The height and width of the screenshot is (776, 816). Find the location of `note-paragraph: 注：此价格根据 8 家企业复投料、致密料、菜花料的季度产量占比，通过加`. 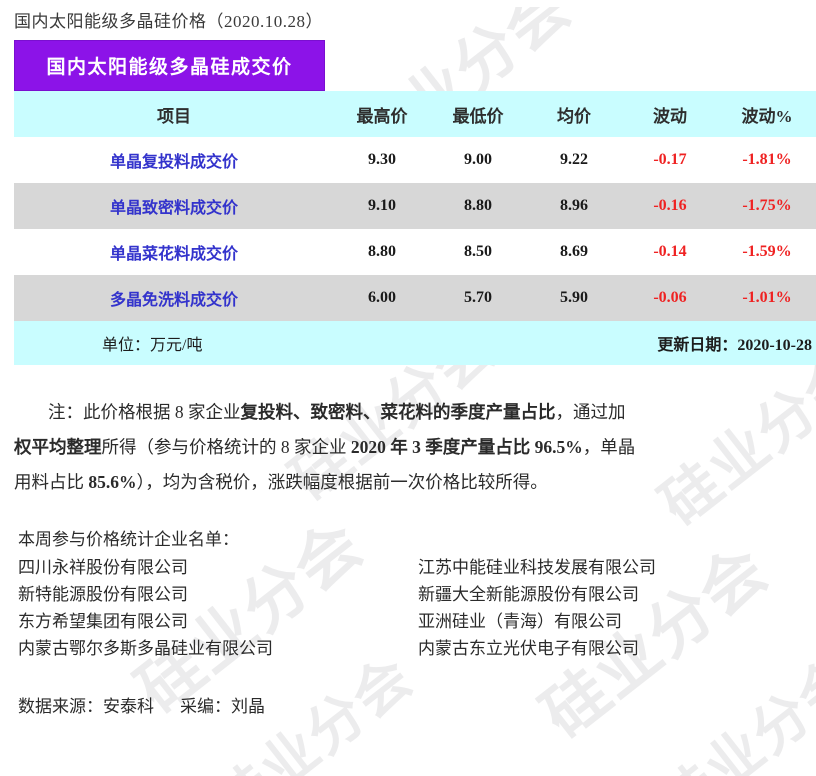

note-paragraph: 注：此价格根据 8 家企业复投料、致密料、菜花料的季度产量占比，通过加 is located at coordinates (415, 412).